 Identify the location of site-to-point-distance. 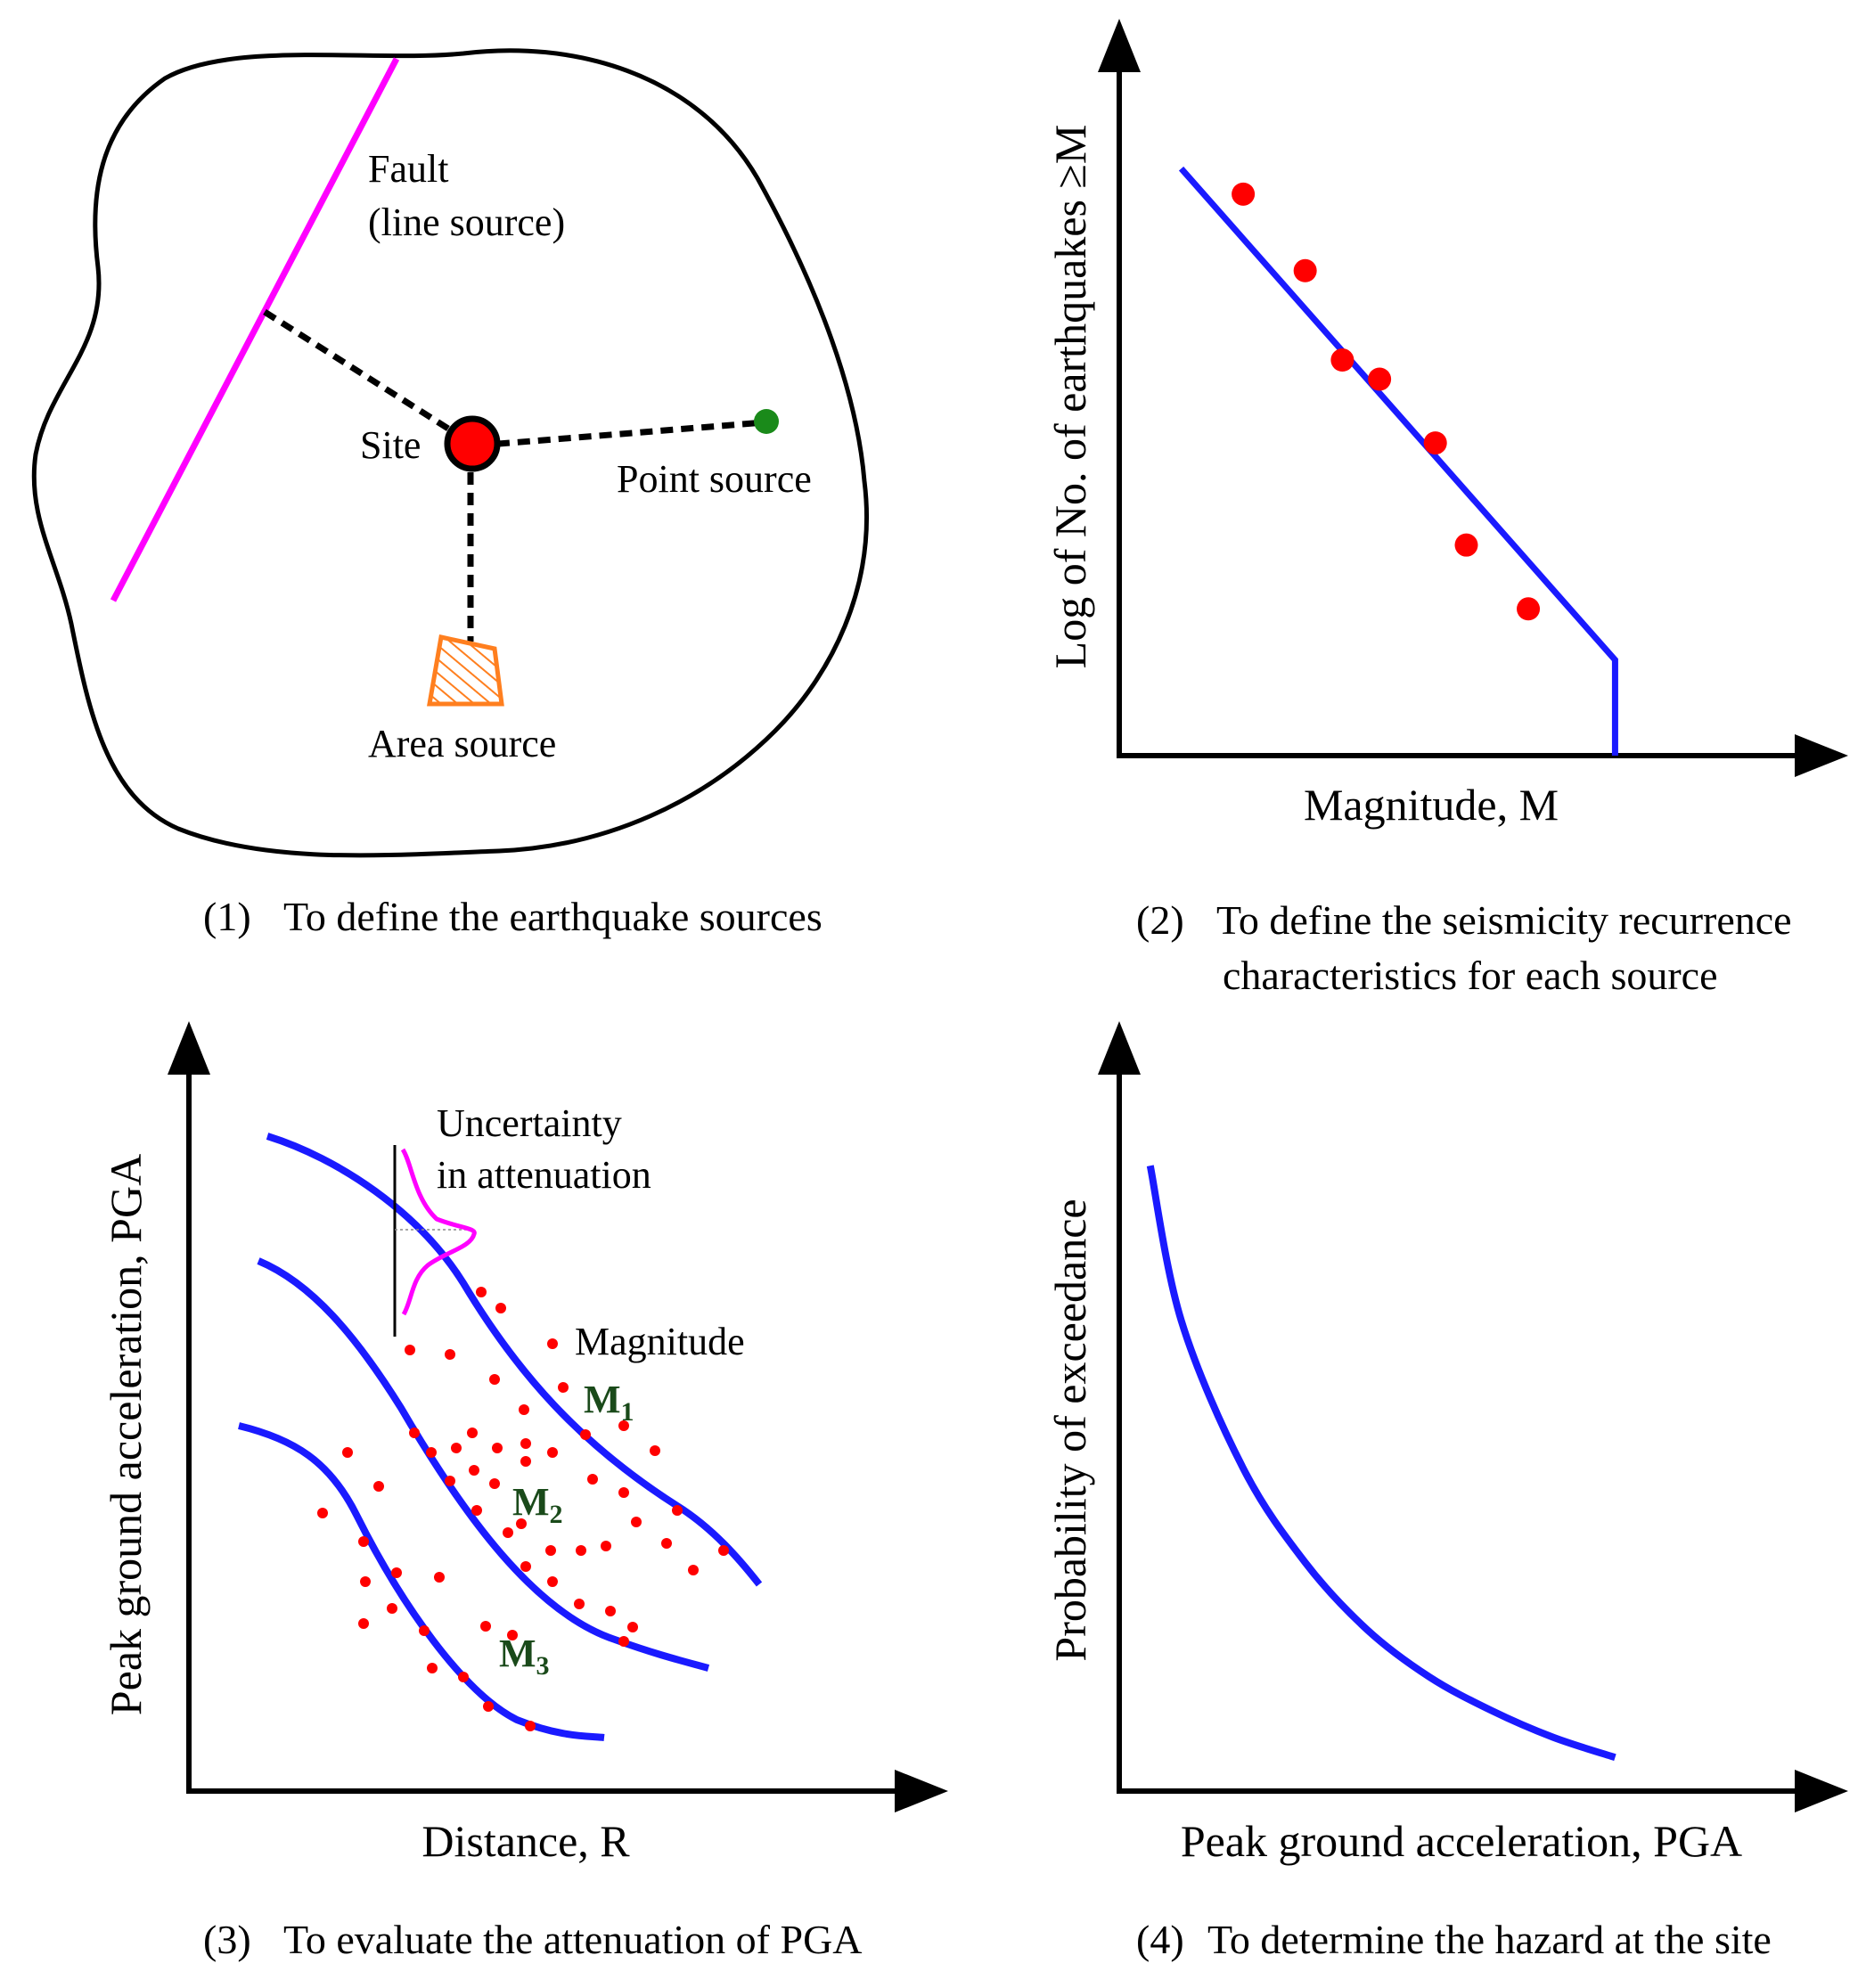
(620, 434).